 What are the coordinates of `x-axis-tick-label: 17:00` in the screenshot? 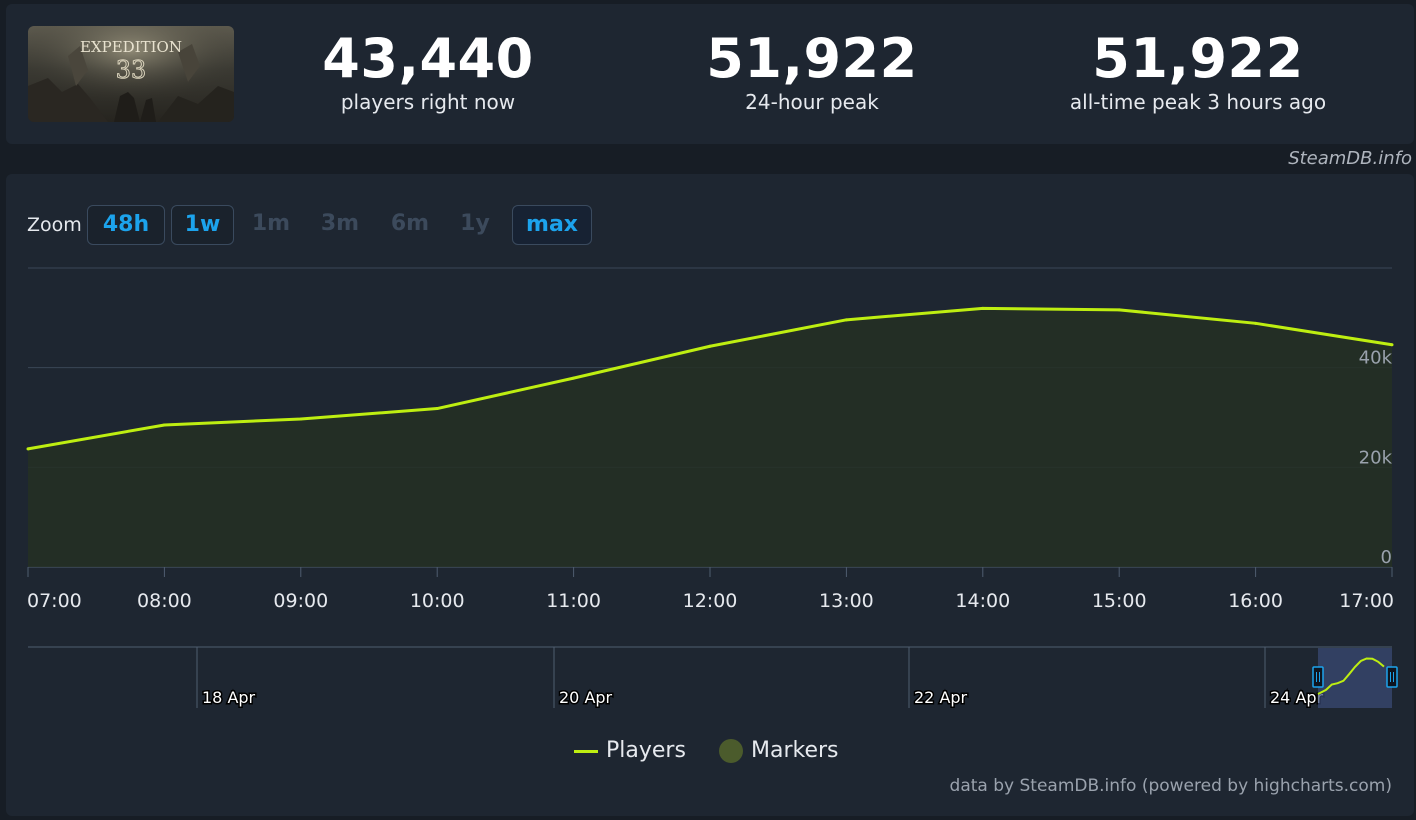 It's located at (1366, 601).